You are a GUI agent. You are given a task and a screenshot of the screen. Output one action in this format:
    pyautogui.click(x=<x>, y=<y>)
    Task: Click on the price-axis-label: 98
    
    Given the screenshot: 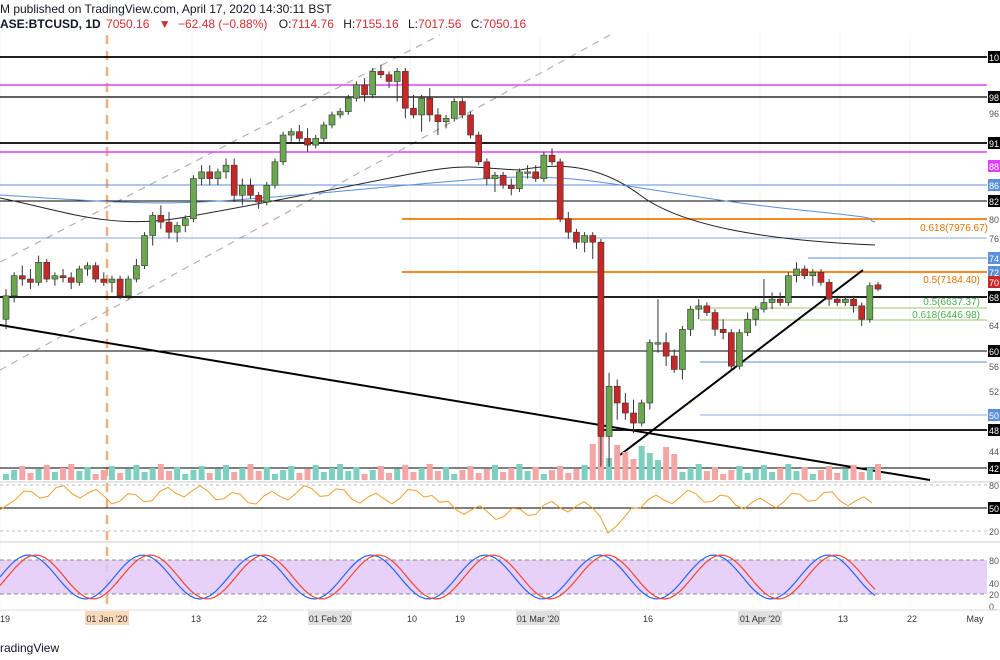 What is the action you would take?
    pyautogui.click(x=994, y=98)
    